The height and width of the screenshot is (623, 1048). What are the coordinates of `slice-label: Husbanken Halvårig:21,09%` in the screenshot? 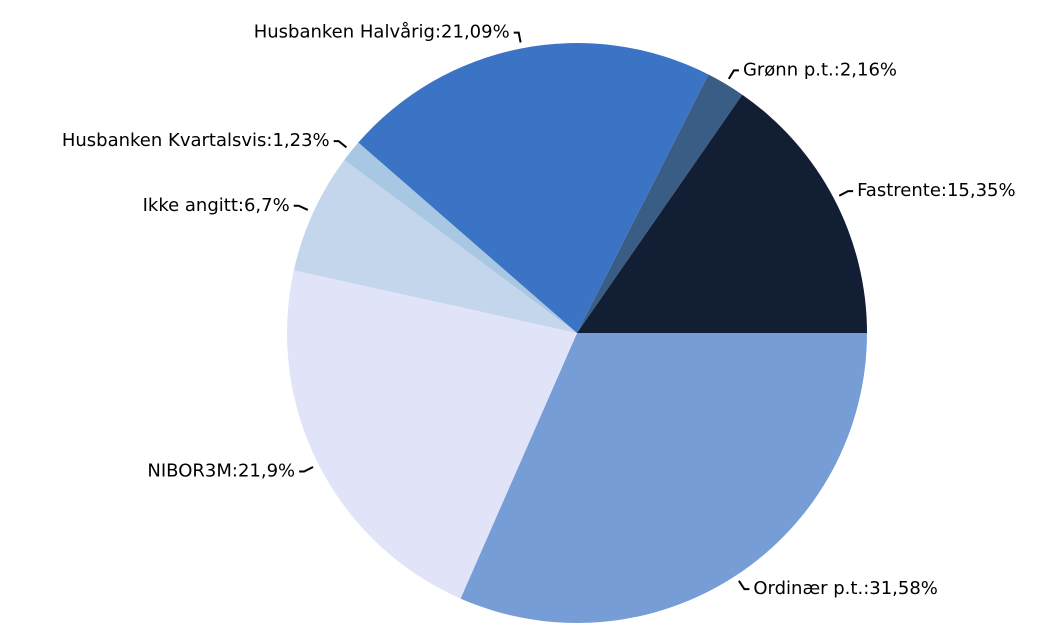 It's located at (382, 32).